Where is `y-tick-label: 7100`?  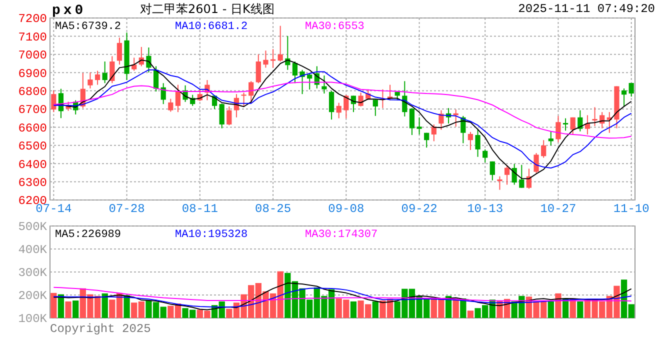
y-tick-label: 7100 is located at coordinates (32, 37).